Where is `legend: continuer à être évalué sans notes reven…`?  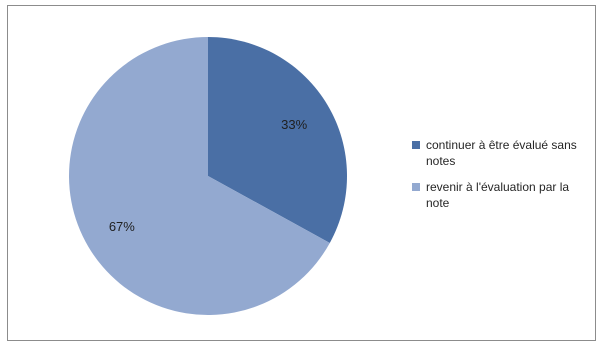 legend: continuer à être évalué sans notes reven… is located at coordinates (502, 179).